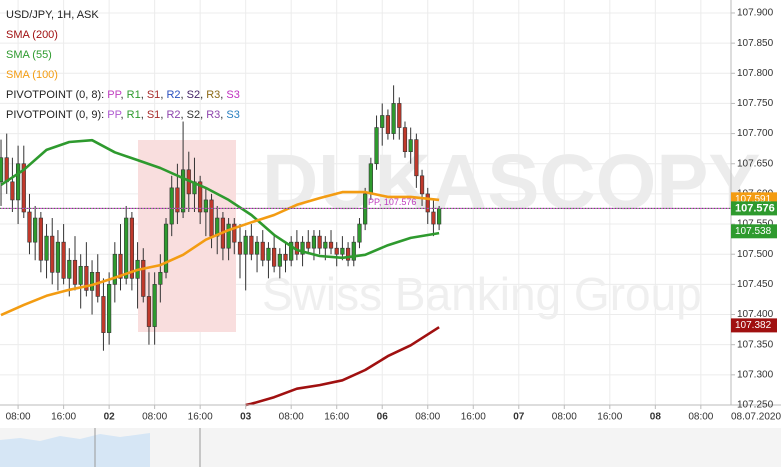  I want to click on legend-entry: SMA (200), so click(32, 35).